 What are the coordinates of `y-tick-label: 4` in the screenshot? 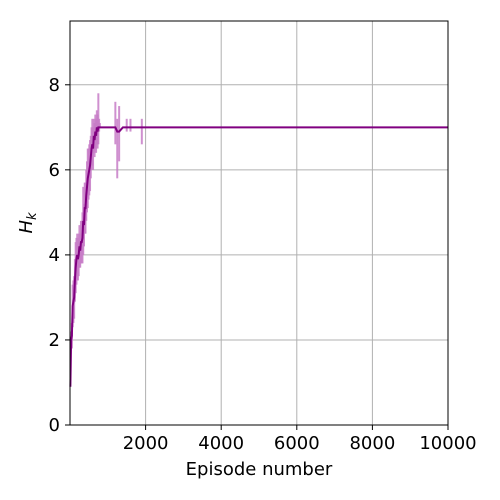 It's located at (54, 255).